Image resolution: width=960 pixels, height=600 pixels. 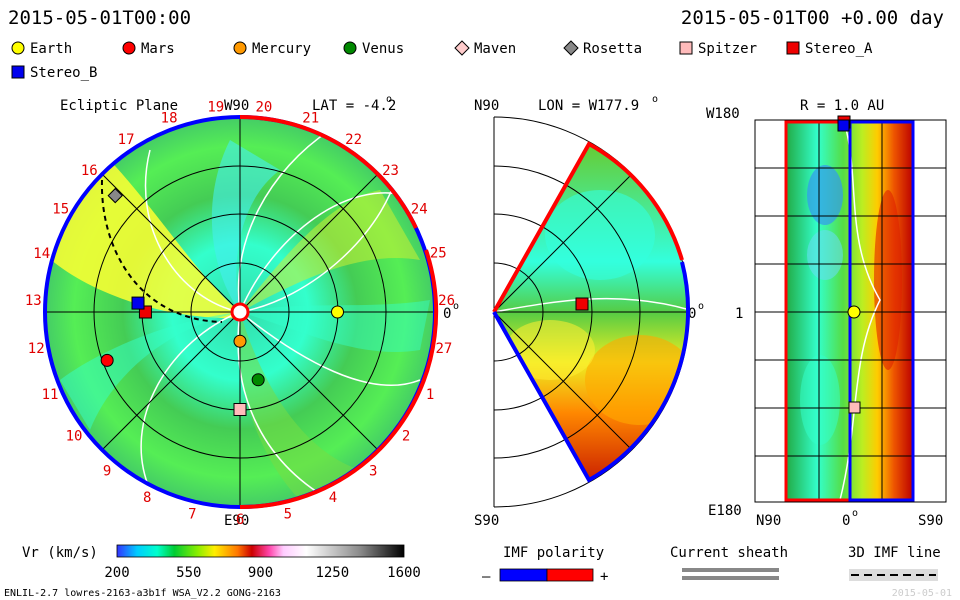 What do you see at coordinates (588, 106) in the screenshot?
I see `meridional-lon: LON = W177.9` at bounding box center [588, 106].